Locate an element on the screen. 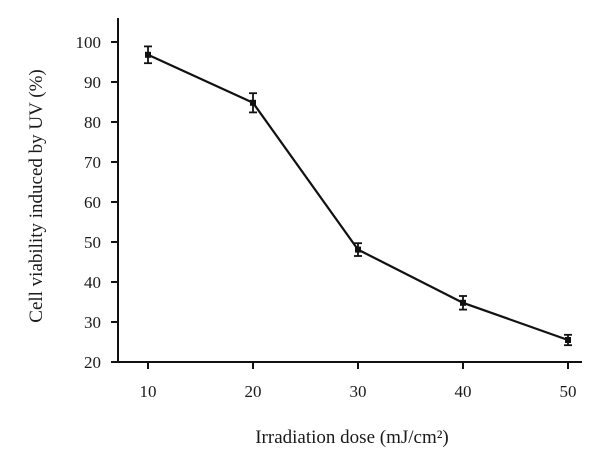  y-tick-label: 100 is located at coordinates (89, 42).